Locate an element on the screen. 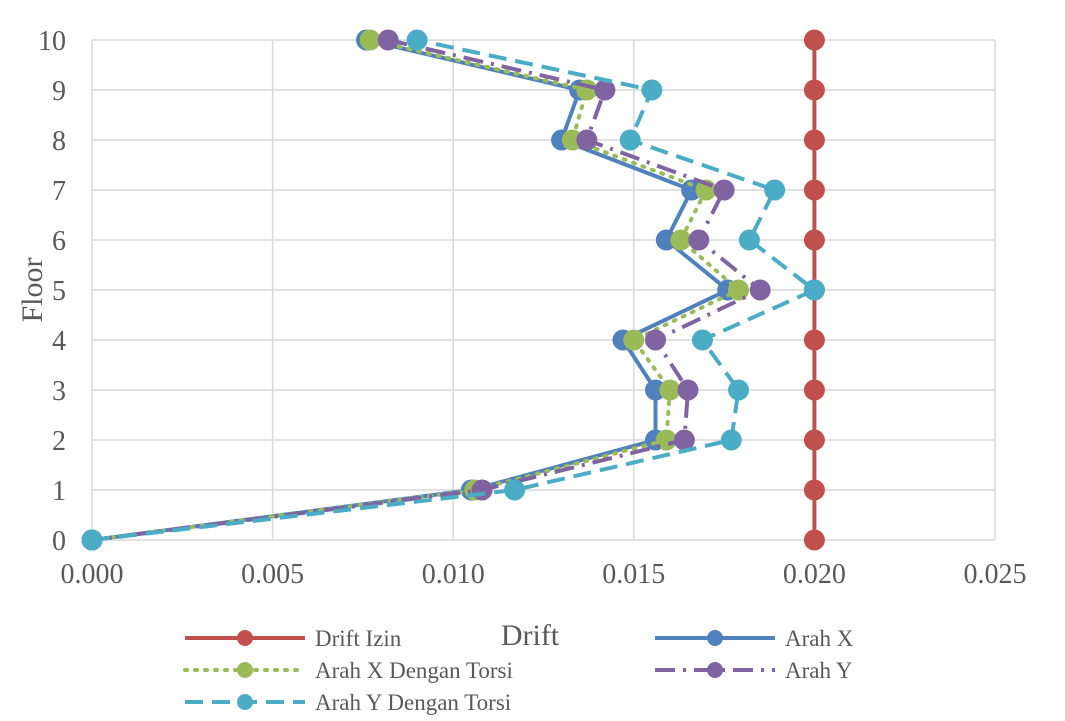  legend-label: Arah X is located at coordinates (819, 638).